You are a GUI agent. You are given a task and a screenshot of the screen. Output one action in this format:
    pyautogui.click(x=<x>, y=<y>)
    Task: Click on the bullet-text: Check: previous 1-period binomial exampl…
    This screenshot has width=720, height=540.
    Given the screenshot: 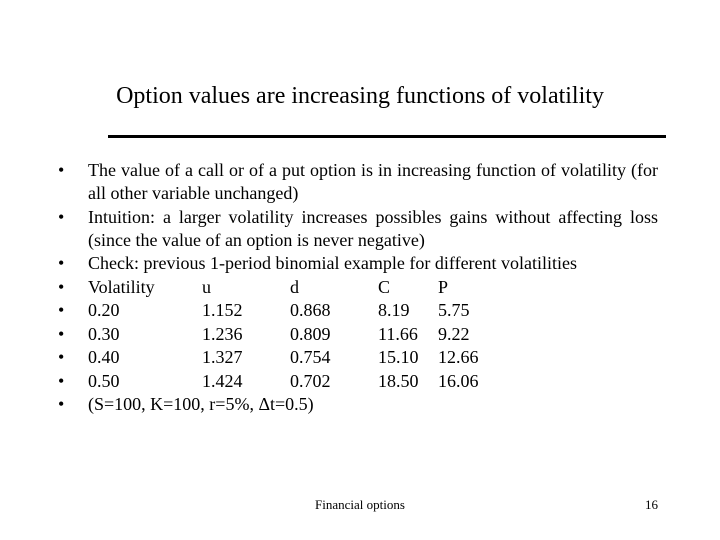 What is the action you would take?
    pyautogui.click(x=333, y=263)
    